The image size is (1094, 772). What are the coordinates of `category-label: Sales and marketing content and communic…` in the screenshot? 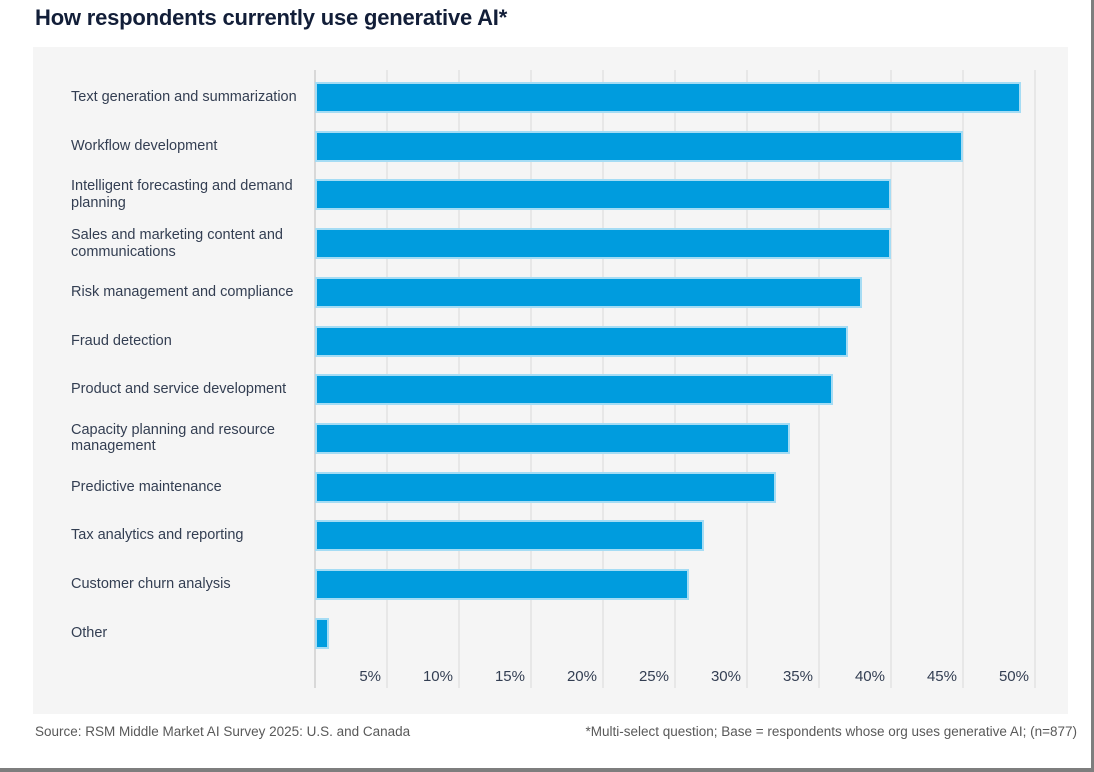 It's located at (177, 243).